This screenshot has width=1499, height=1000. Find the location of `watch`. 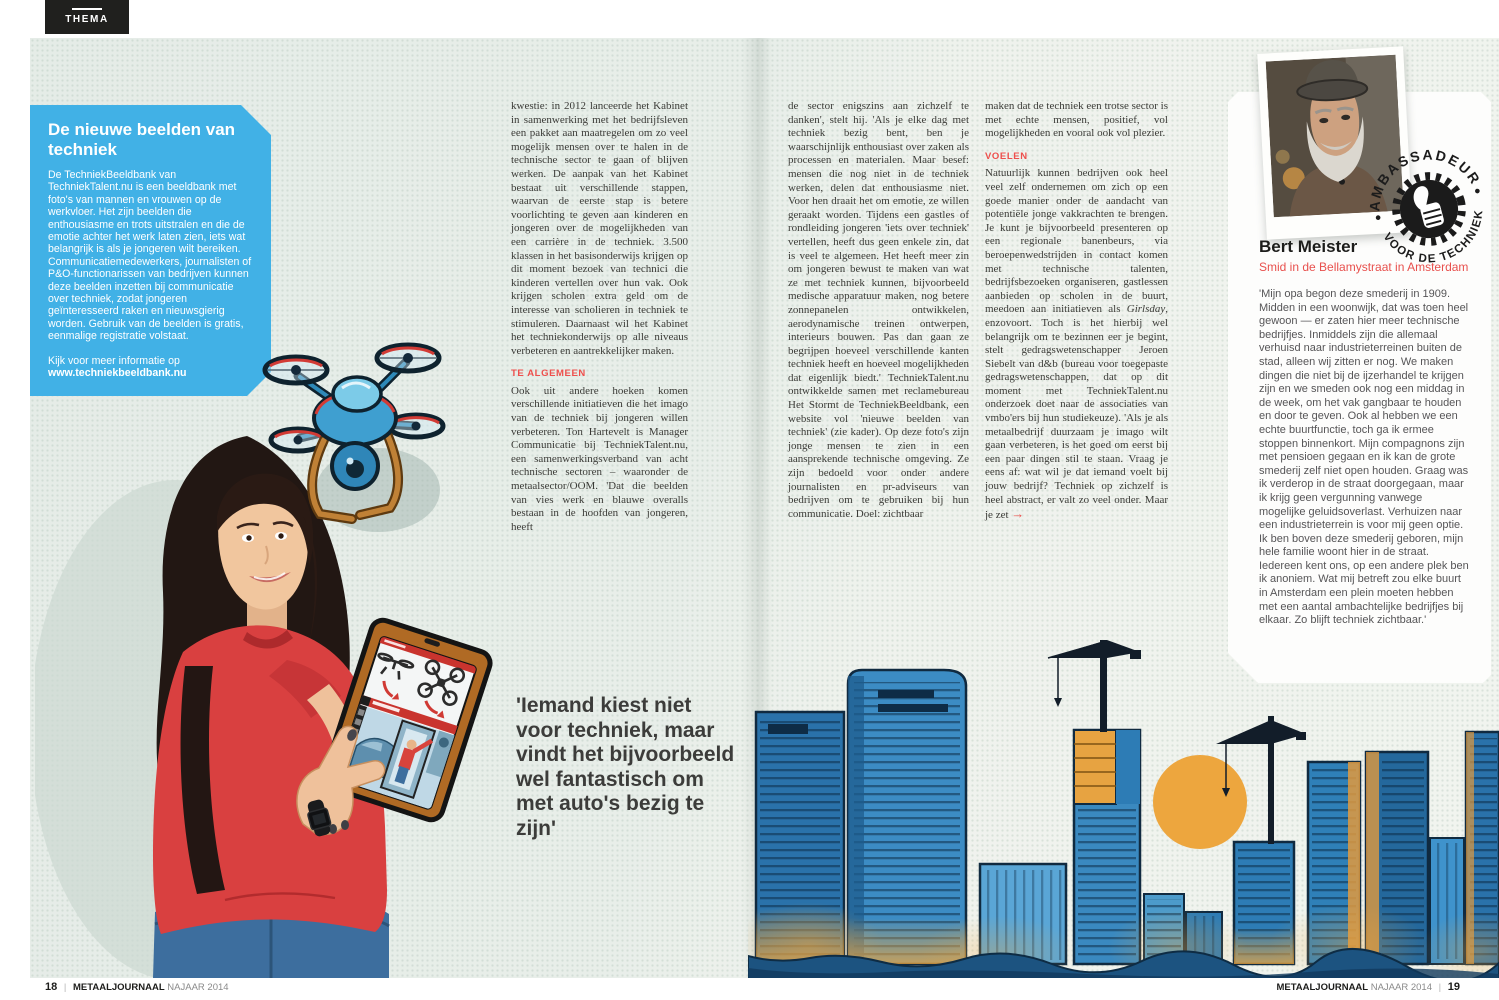

watch is located at coordinates (319, 818).